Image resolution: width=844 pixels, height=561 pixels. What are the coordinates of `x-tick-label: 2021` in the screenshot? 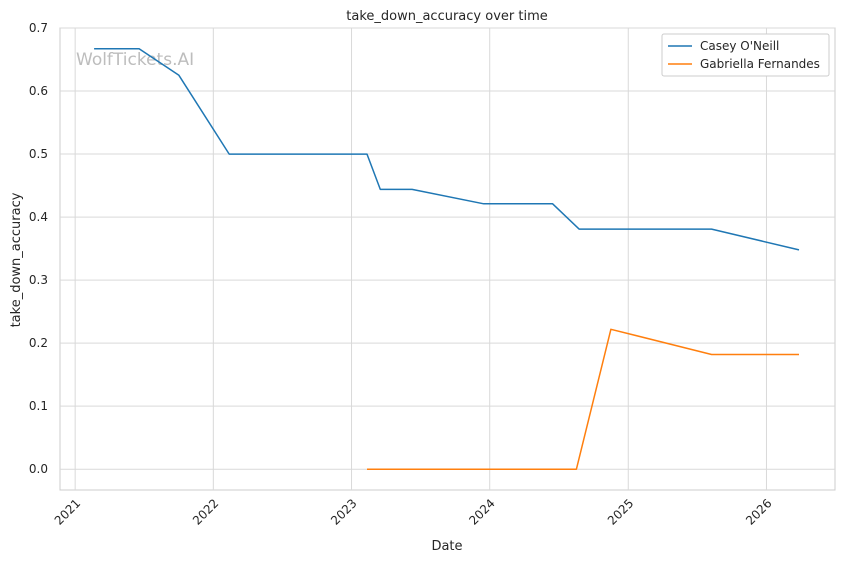 It's located at (67, 511).